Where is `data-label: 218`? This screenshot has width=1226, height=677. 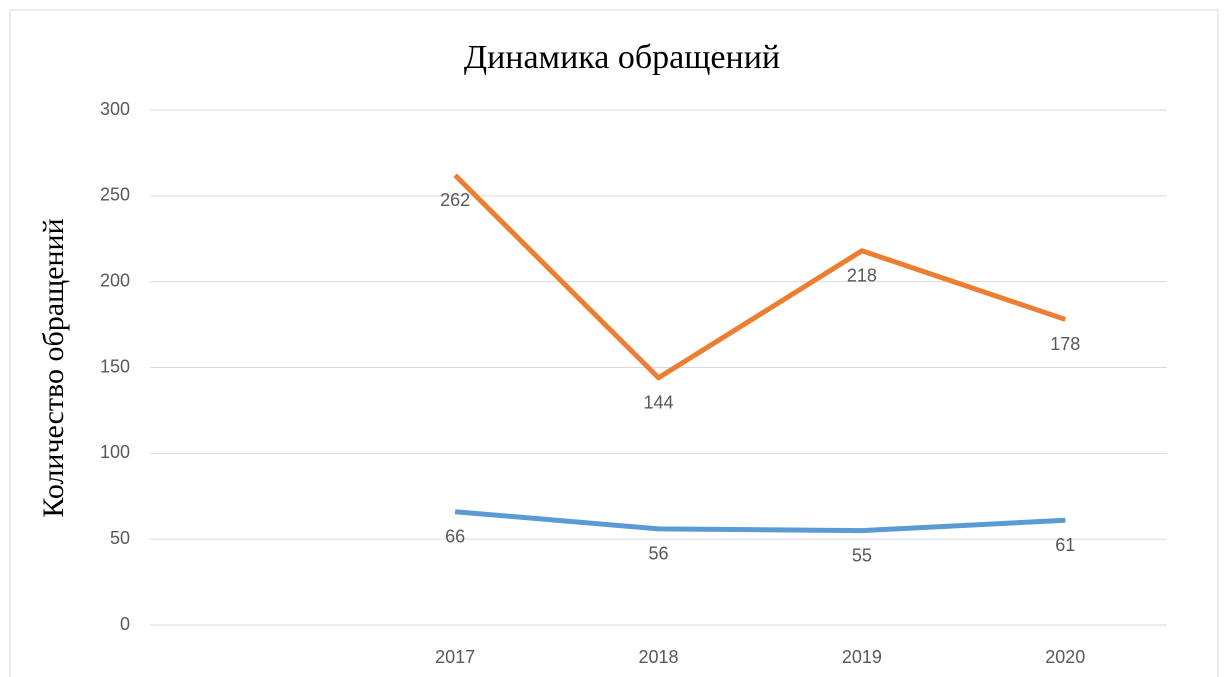
data-label: 218 is located at coordinates (862, 276).